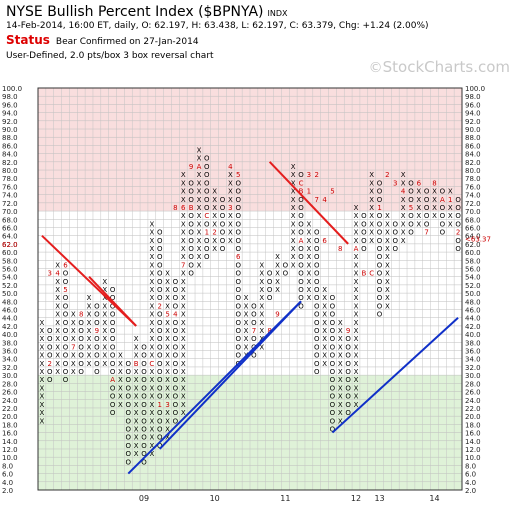 The height and width of the screenshot is (514, 520). I want to click on y-tick-label: 28.0, so click(10, 384).